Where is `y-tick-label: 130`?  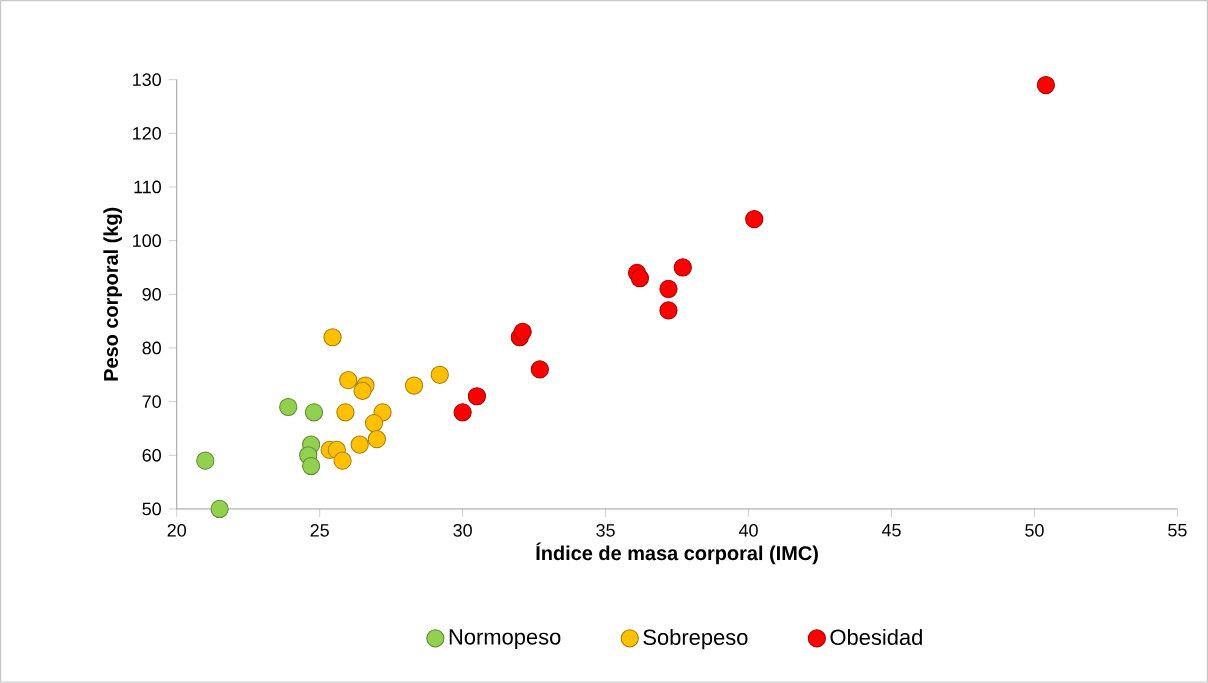 y-tick-label: 130 is located at coordinates (147, 80).